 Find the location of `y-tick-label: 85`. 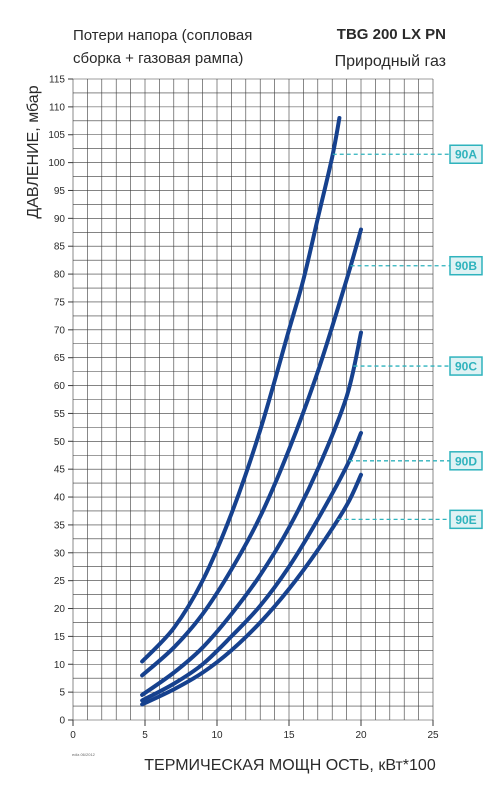

y-tick-label: 85 is located at coordinates (60, 247).